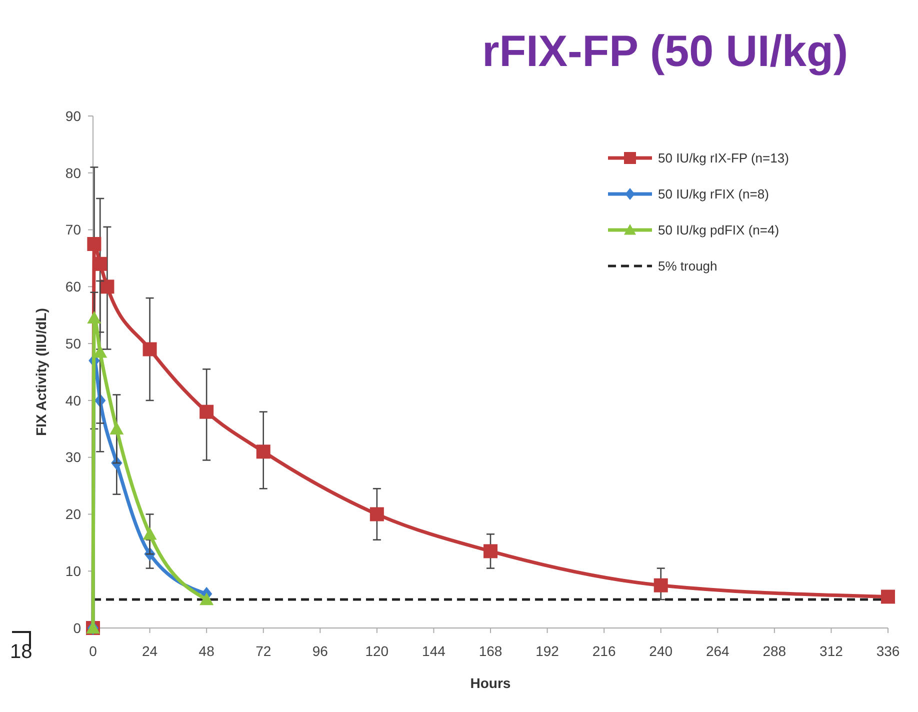  Describe the element at coordinates (150, 651) in the screenshot. I see `x-tick-label: 24` at that location.